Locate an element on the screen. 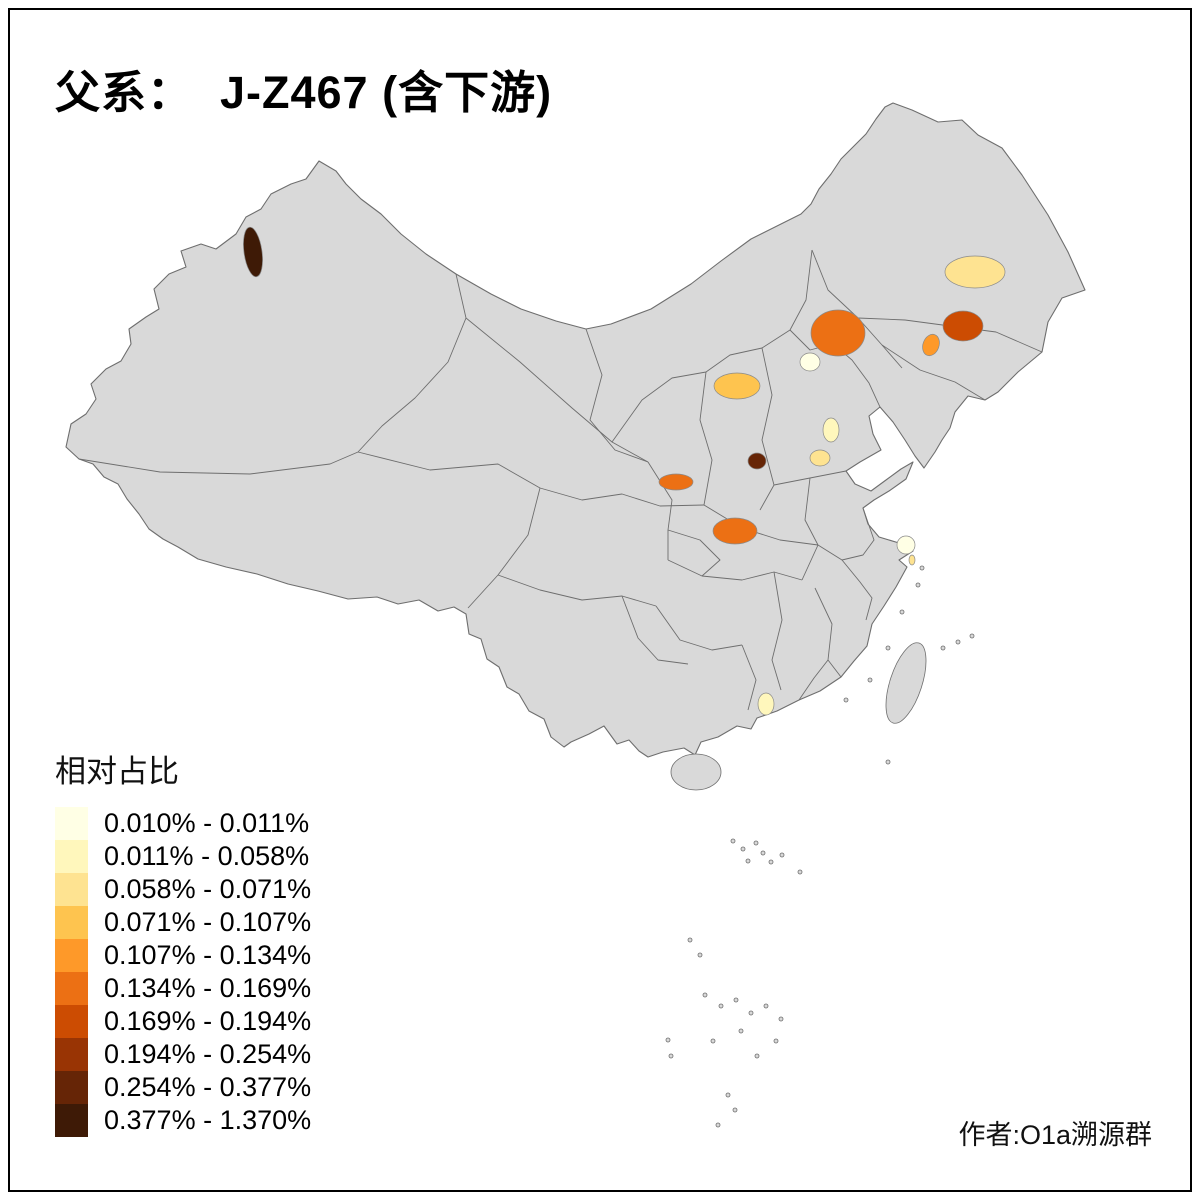 The height and width of the screenshot is (1200, 1200). region-shanghai-area is located at coordinates (906, 545).